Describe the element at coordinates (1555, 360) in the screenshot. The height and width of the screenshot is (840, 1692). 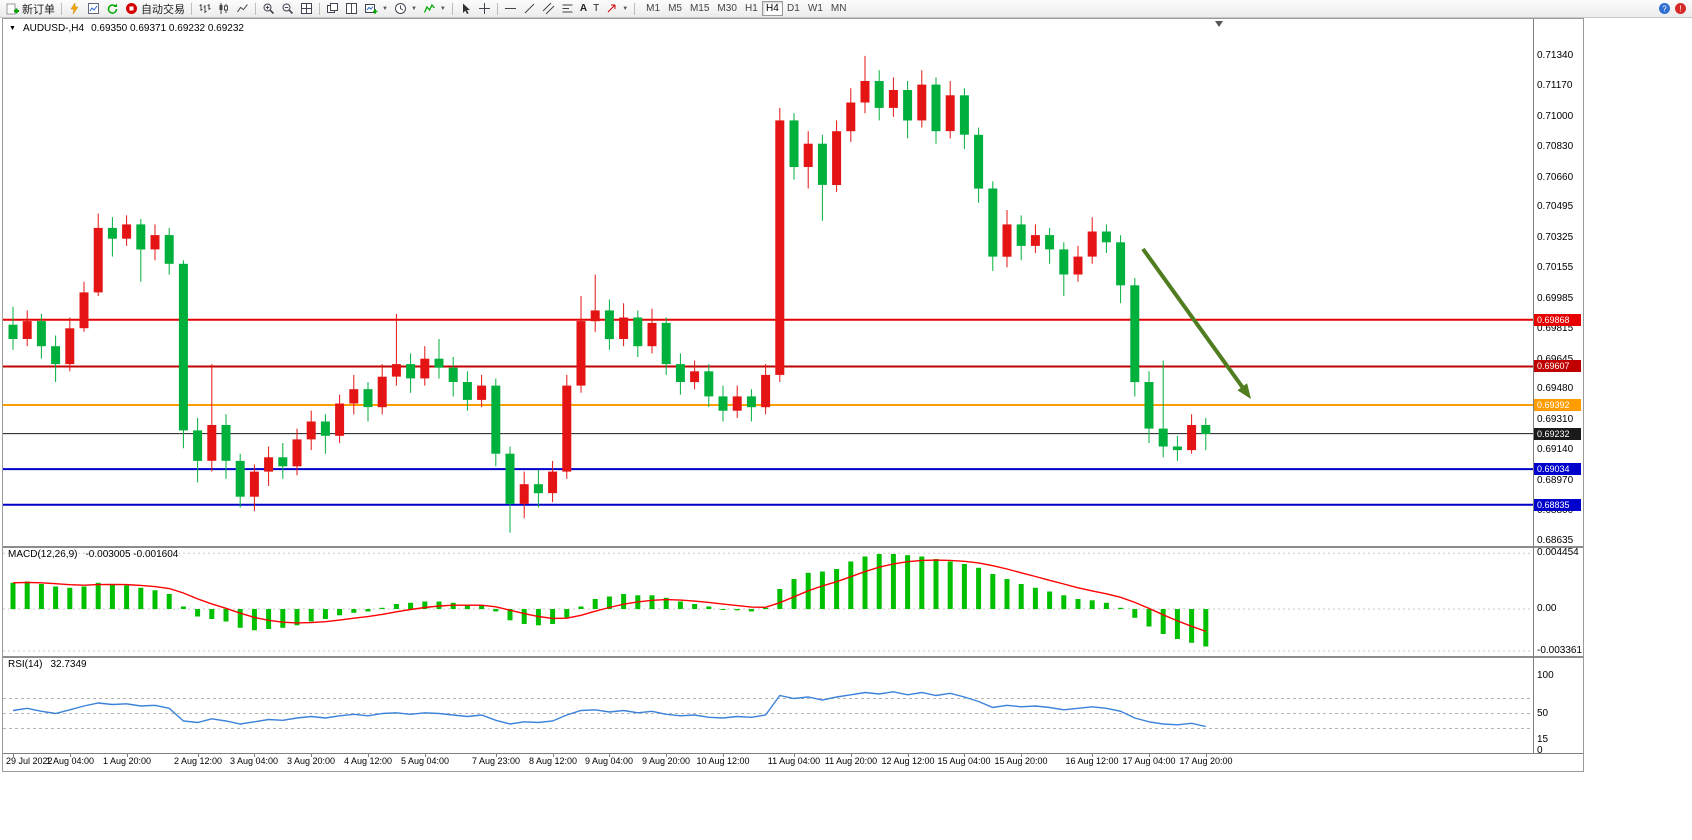
I see `price-axis-label: 0.69645` at that location.